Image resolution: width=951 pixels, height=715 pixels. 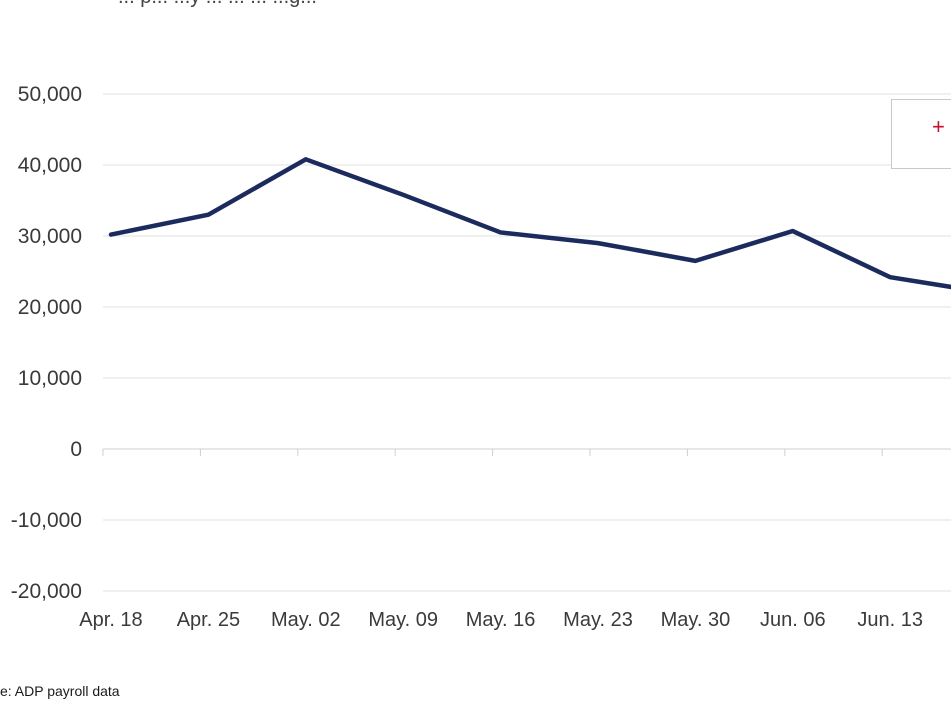 I want to click on y-tick-label: 50,000, so click(x=50, y=94).